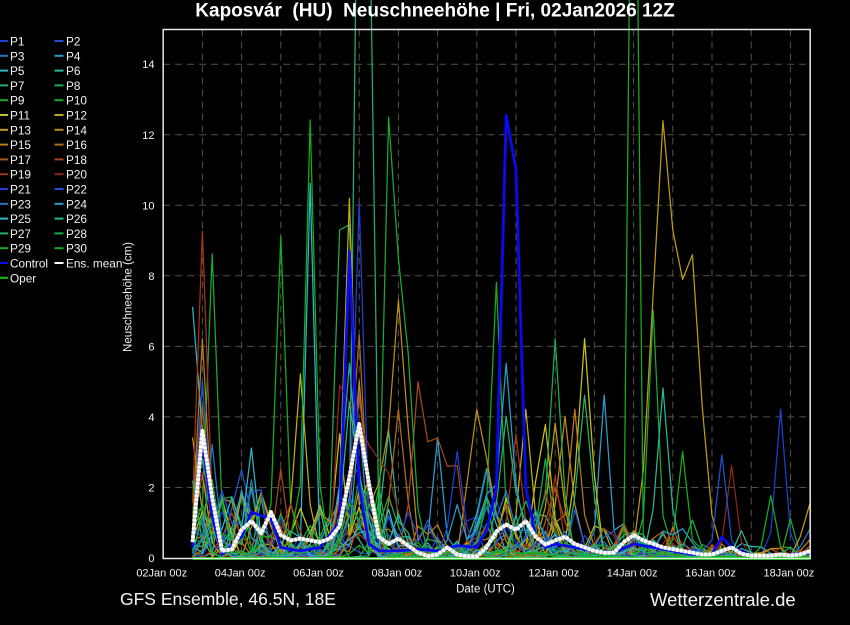 This screenshot has width=850, height=625. What do you see at coordinates (723, 599) in the screenshot?
I see `svg-text: Wetterzentrale.de` at bounding box center [723, 599].